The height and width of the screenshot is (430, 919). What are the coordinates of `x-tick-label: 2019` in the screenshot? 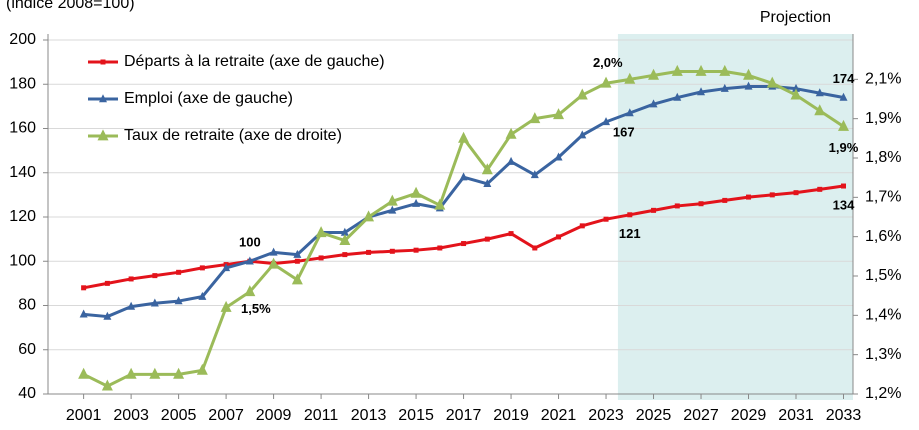 It's located at (511, 415).